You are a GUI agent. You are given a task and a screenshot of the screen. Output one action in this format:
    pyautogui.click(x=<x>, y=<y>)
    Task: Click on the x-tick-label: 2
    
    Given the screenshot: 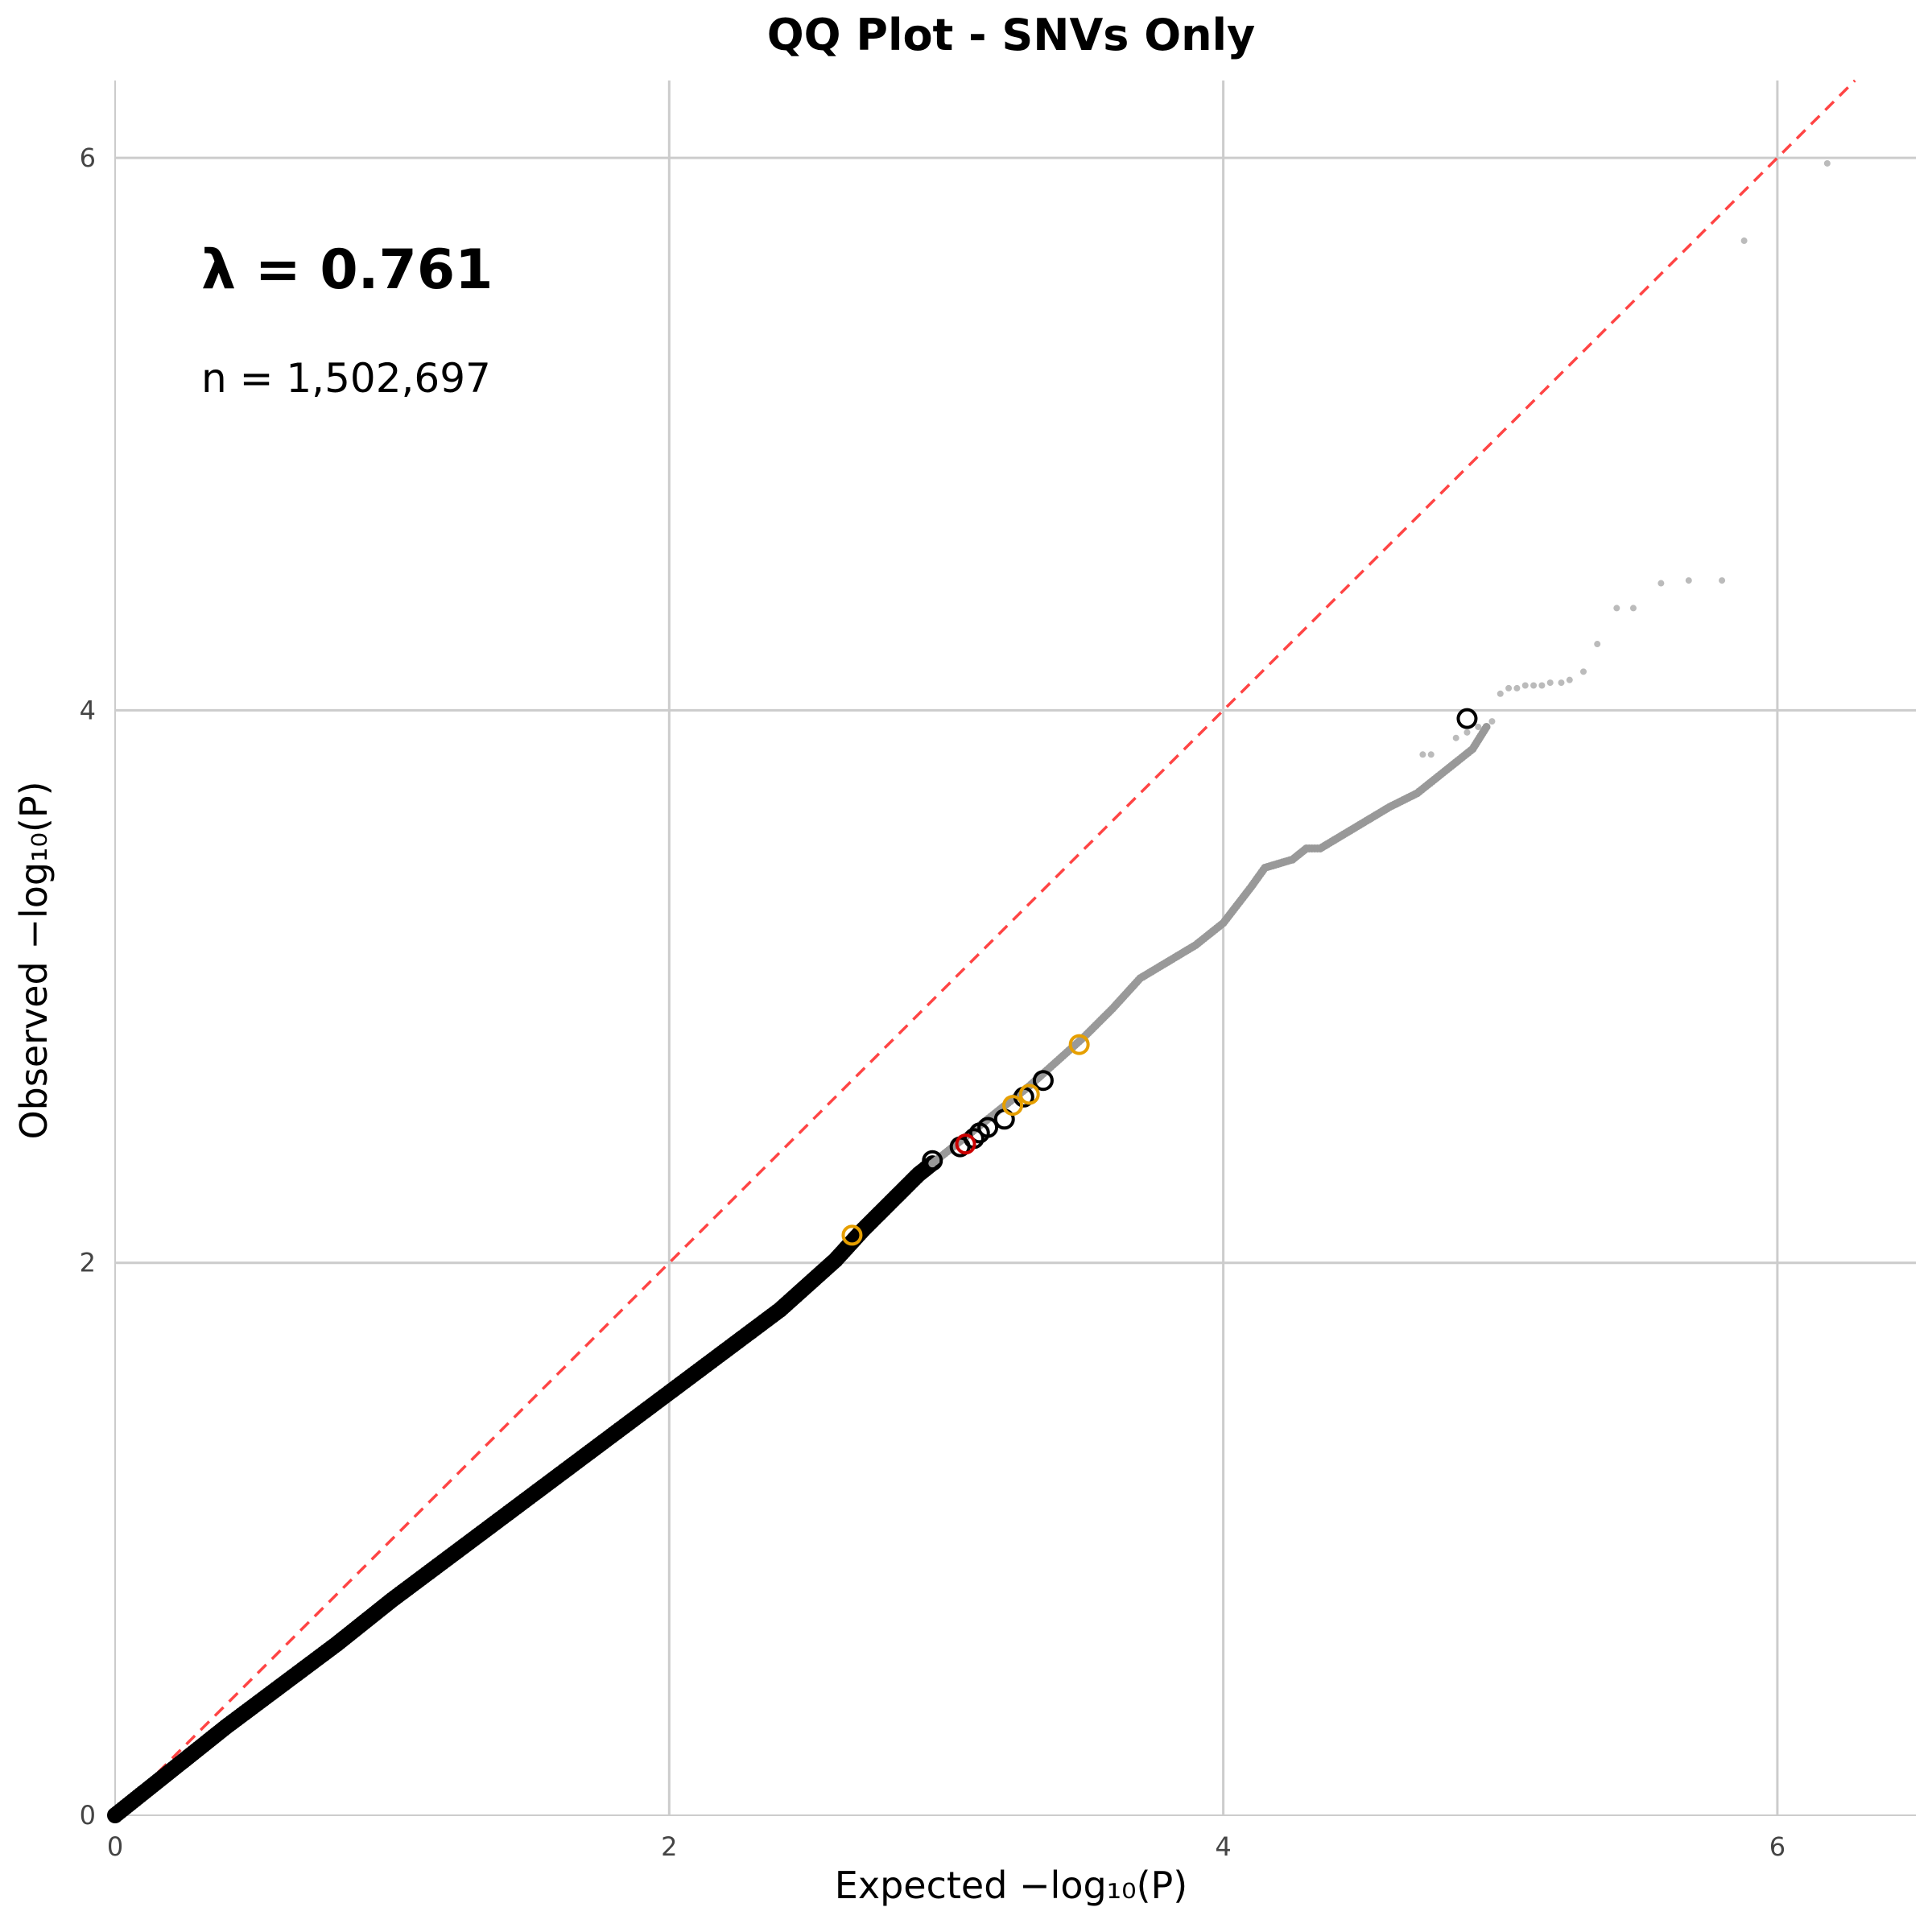 What is the action you would take?
    pyautogui.click(x=669, y=1847)
    